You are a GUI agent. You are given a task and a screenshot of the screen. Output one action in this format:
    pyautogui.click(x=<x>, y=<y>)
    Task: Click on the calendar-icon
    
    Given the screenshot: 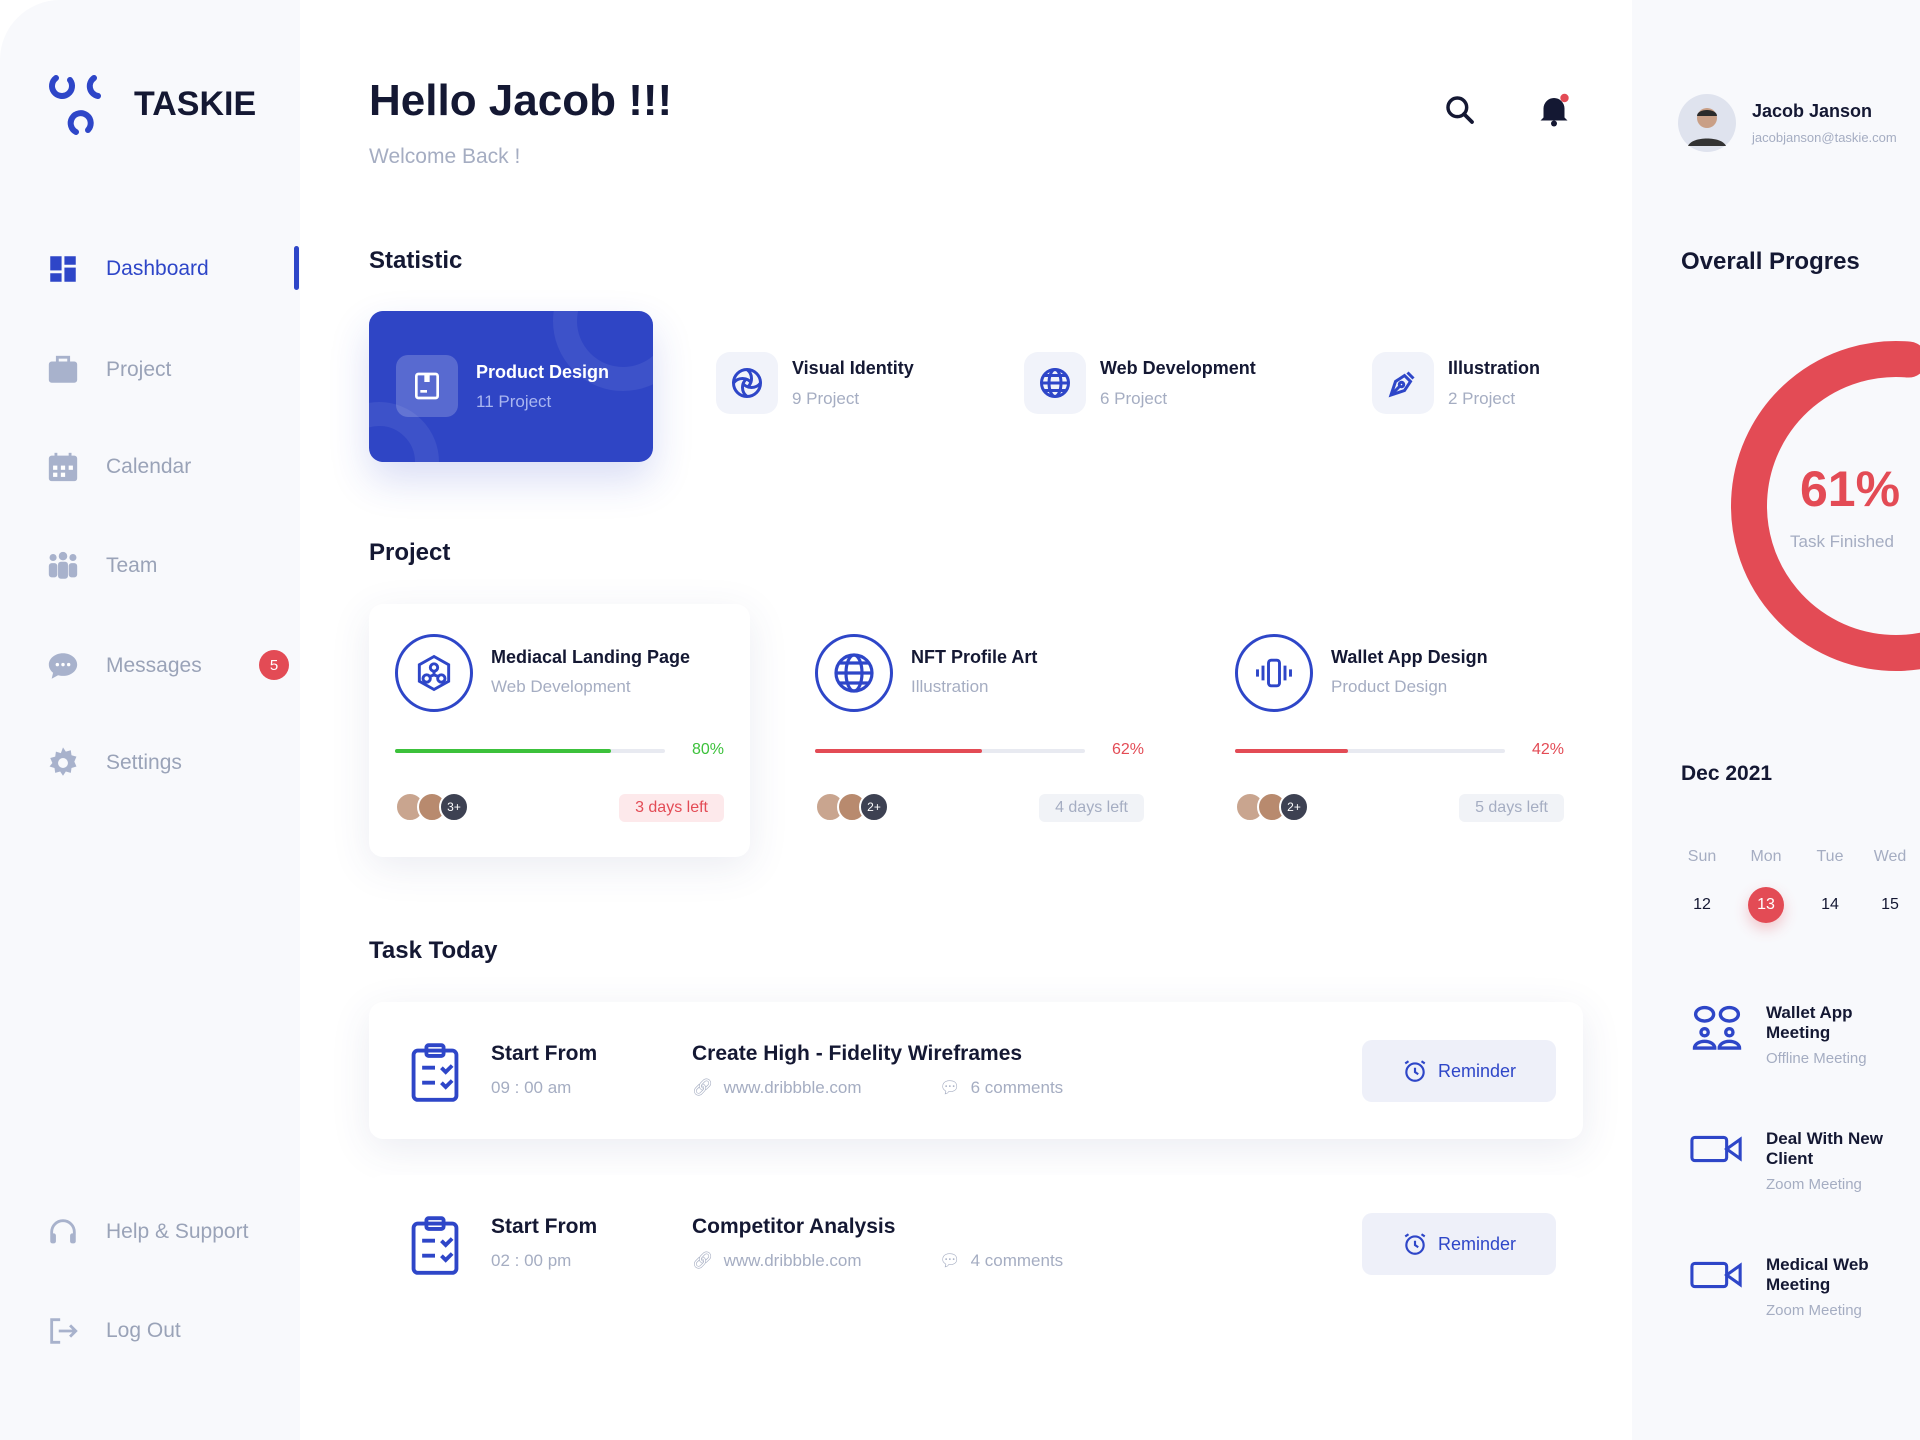 What is the action you would take?
    pyautogui.click(x=63, y=467)
    